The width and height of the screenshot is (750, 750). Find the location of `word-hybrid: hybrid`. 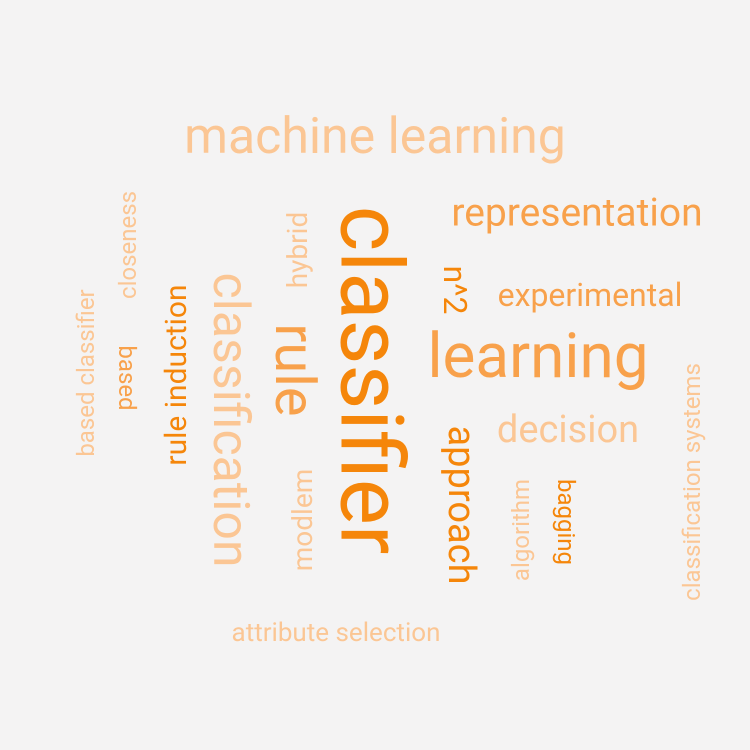

word-hybrid: hybrid is located at coordinates (297, 250).